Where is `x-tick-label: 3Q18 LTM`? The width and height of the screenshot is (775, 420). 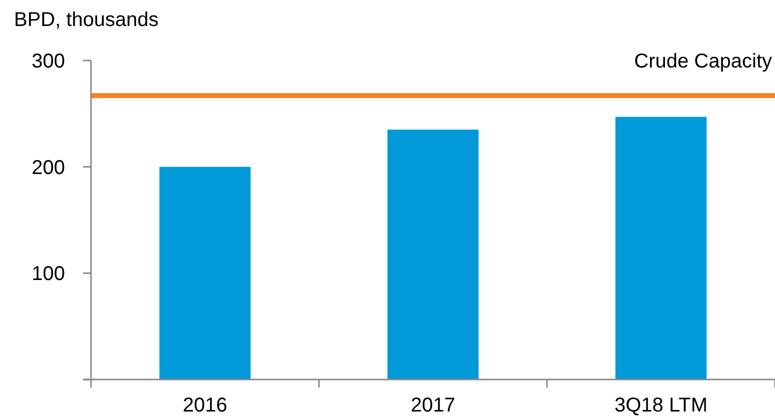
x-tick-label: 3Q18 LTM is located at coordinates (661, 405).